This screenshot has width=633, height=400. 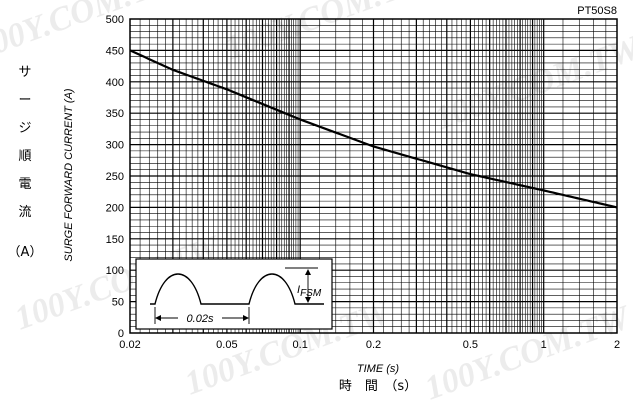 I want to click on y-axis-label-jp-char: 流, so click(x=24, y=212).